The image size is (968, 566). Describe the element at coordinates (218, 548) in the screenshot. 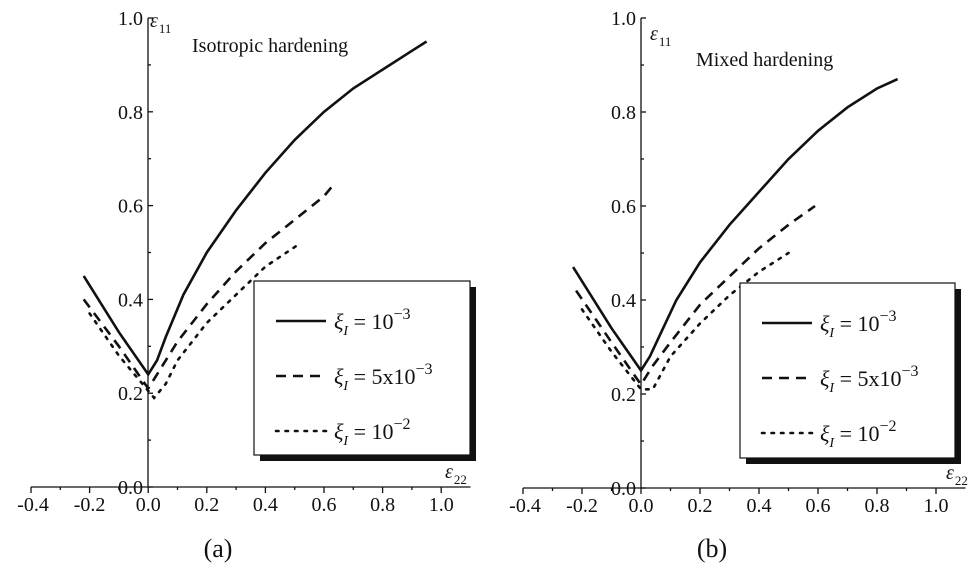

I see `panel-caption: (a)` at that location.